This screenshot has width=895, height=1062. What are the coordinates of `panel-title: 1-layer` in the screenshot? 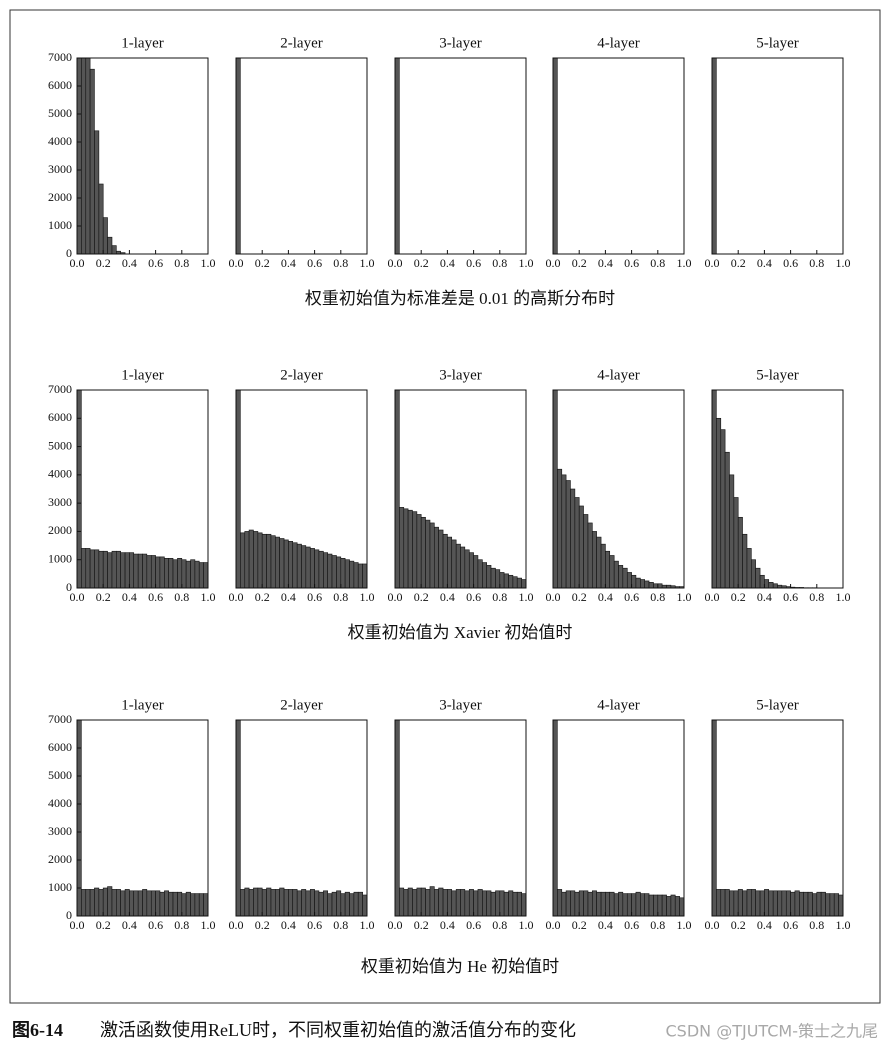 It's located at (142, 375).